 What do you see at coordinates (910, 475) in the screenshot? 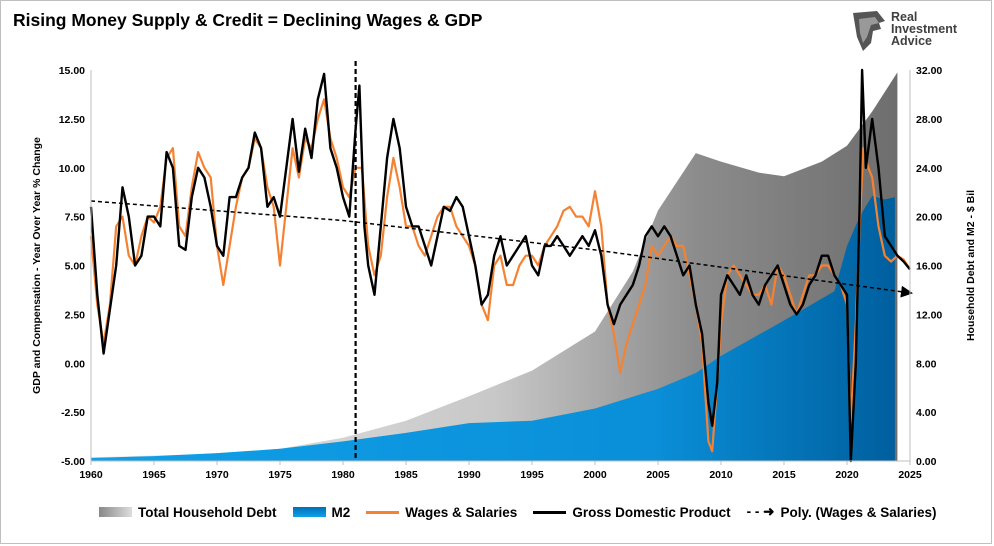
I see `x-tick: 2025` at bounding box center [910, 475].